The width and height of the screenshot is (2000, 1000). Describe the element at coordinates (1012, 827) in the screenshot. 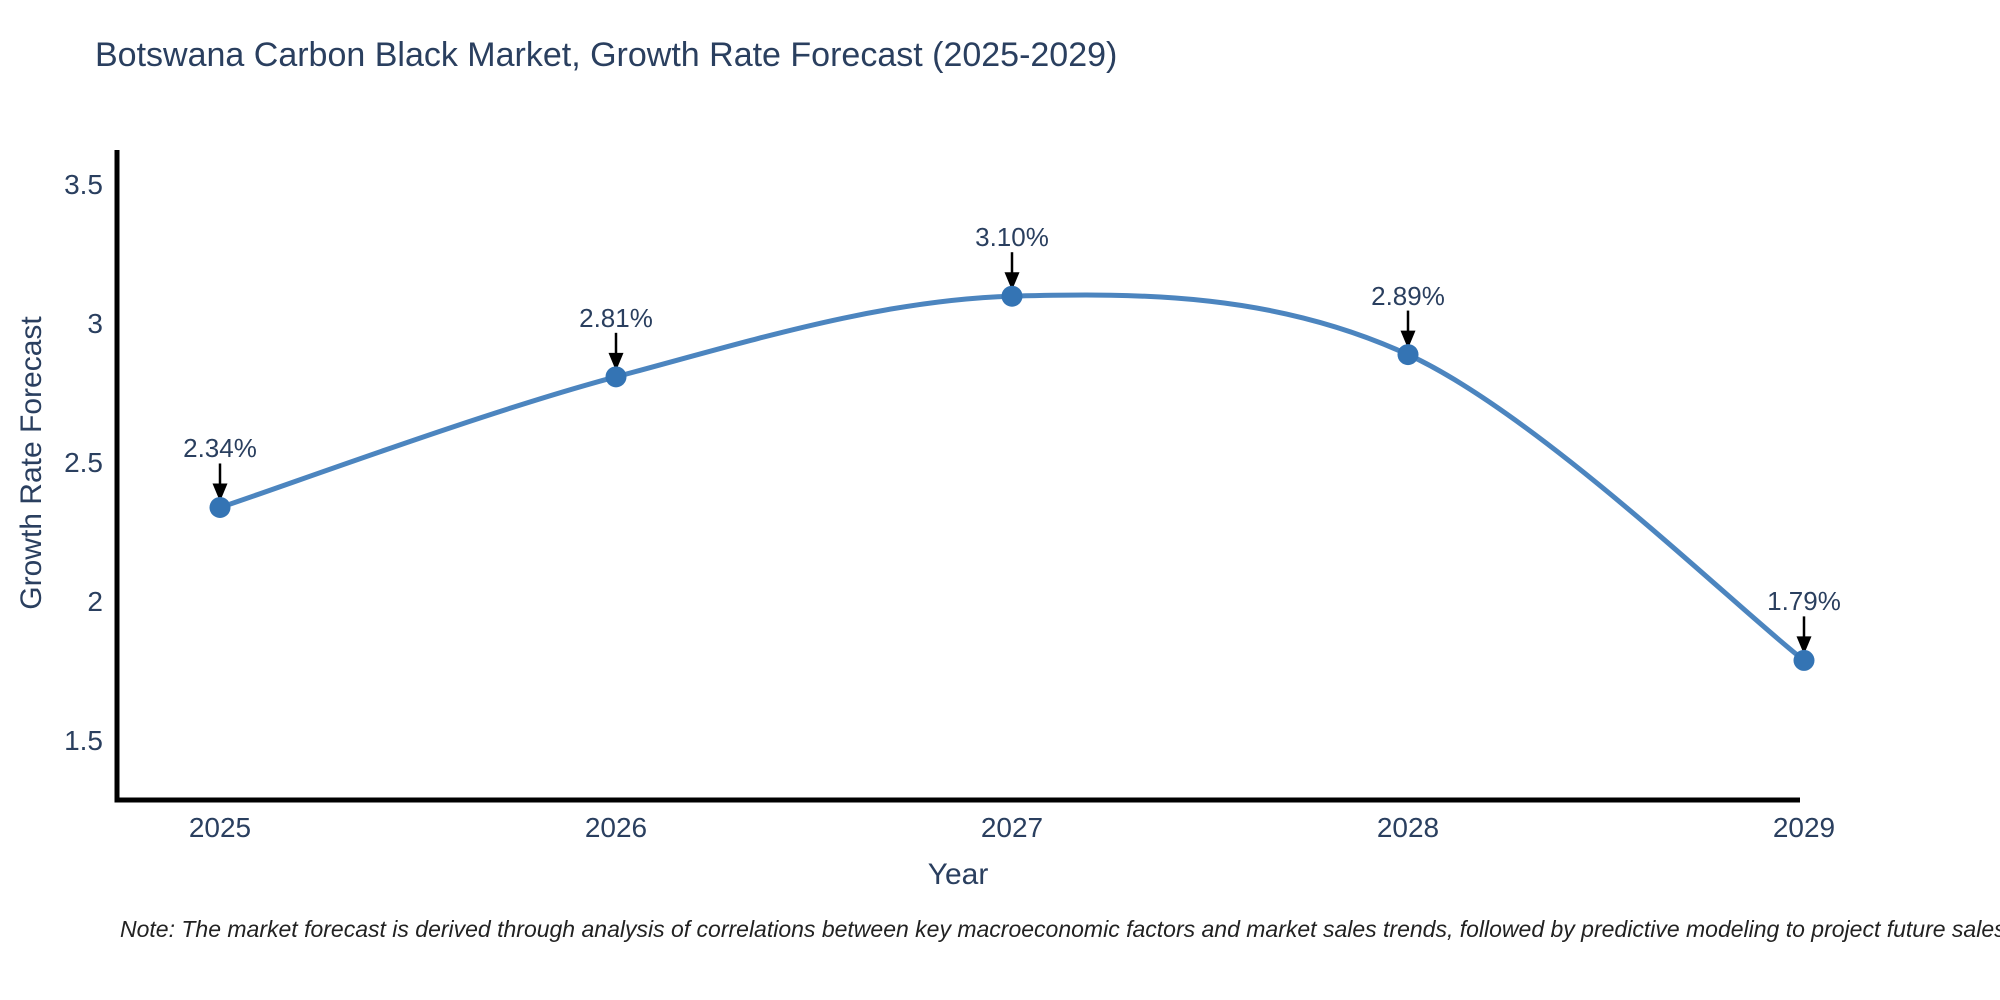

I see `x-tick-label-2027: 2027` at that location.